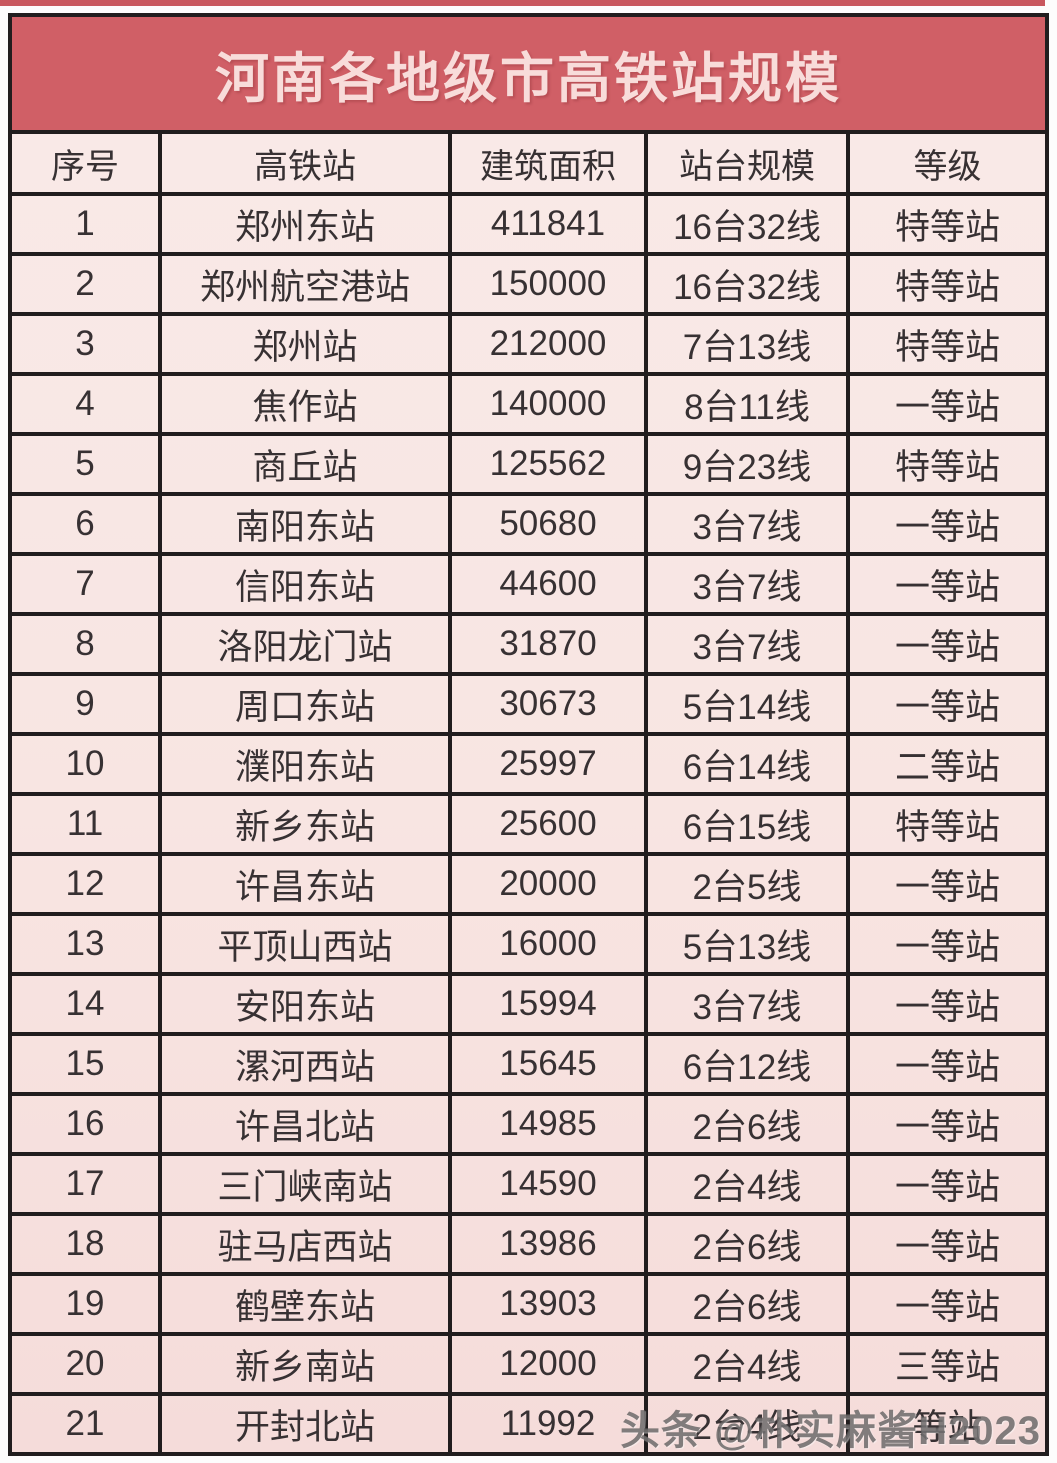 The height and width of the screenshot is (1463, 1057). Describe the element at coordinates (945, 1364) in the screenshot. I see `table-cell: 三等站` at that location.